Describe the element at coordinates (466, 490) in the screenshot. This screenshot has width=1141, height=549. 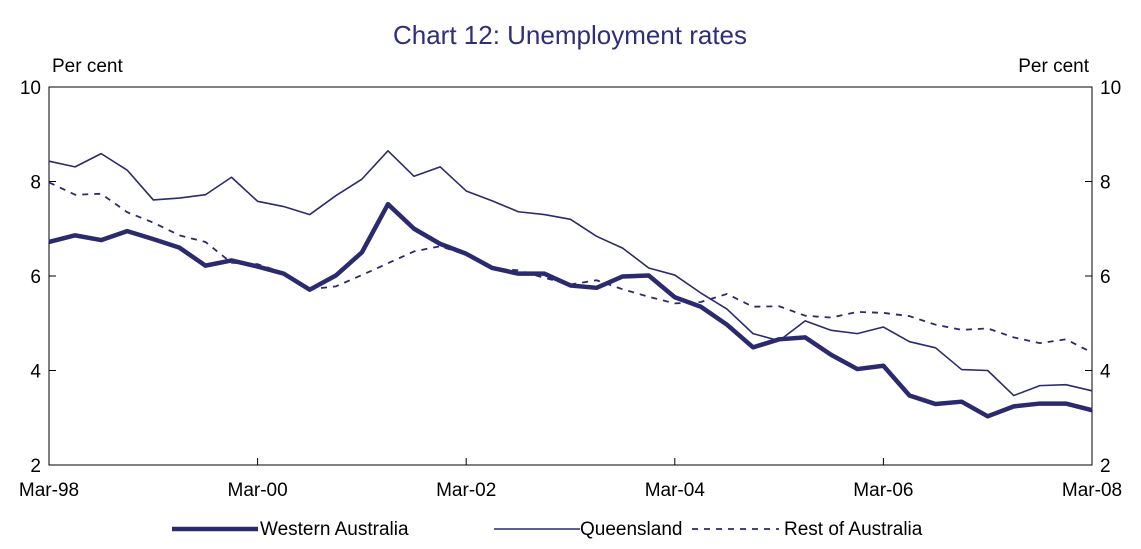
I see `x-tick-label: Mar-02` at that location.